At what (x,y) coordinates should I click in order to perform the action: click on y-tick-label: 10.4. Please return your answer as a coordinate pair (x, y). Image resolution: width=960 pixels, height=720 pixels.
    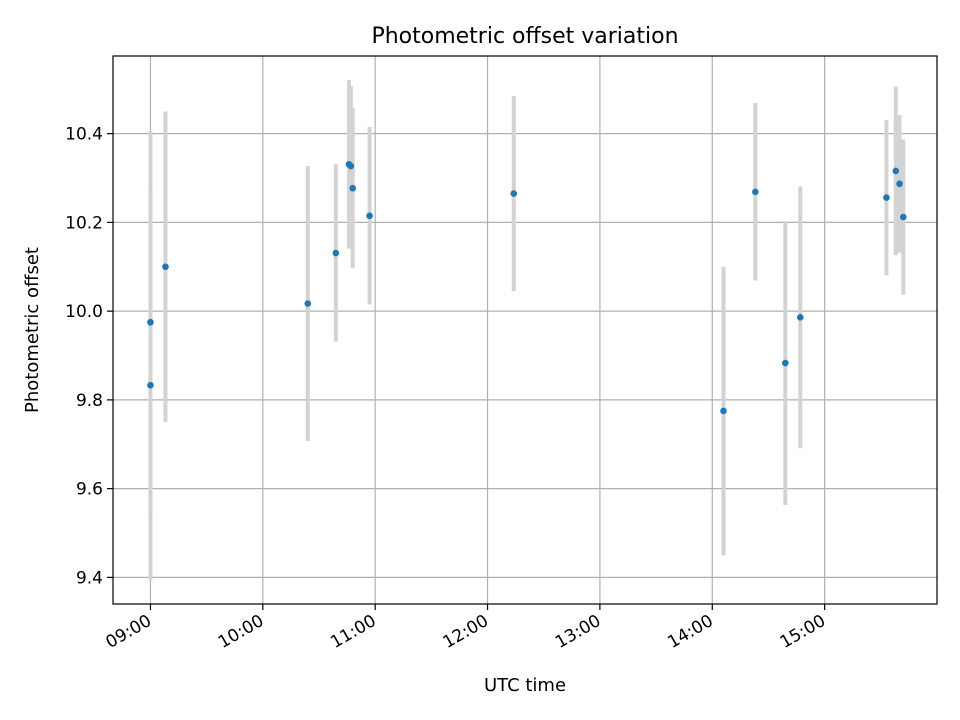
    Looking at the image, I should click on (84, 135).